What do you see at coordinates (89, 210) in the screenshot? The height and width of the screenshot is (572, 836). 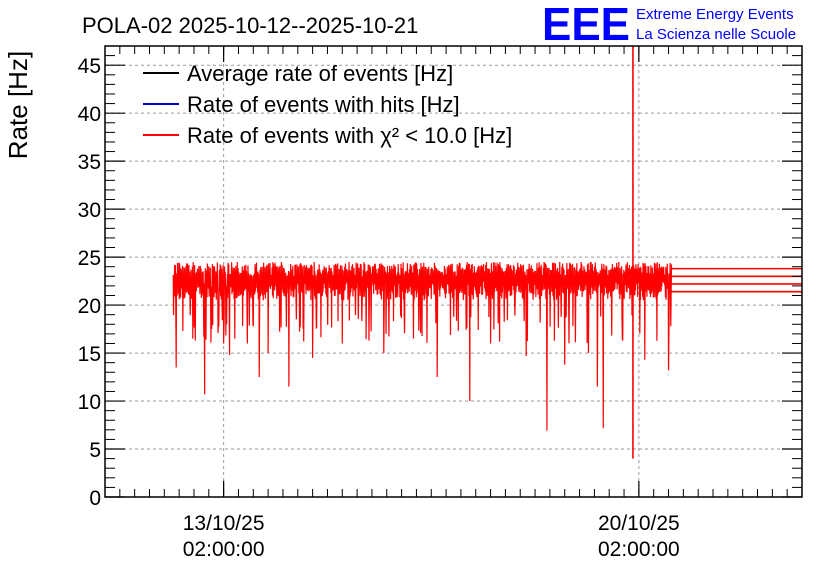 I see `y-tick-label: 30` at bounding box center [89, 210].